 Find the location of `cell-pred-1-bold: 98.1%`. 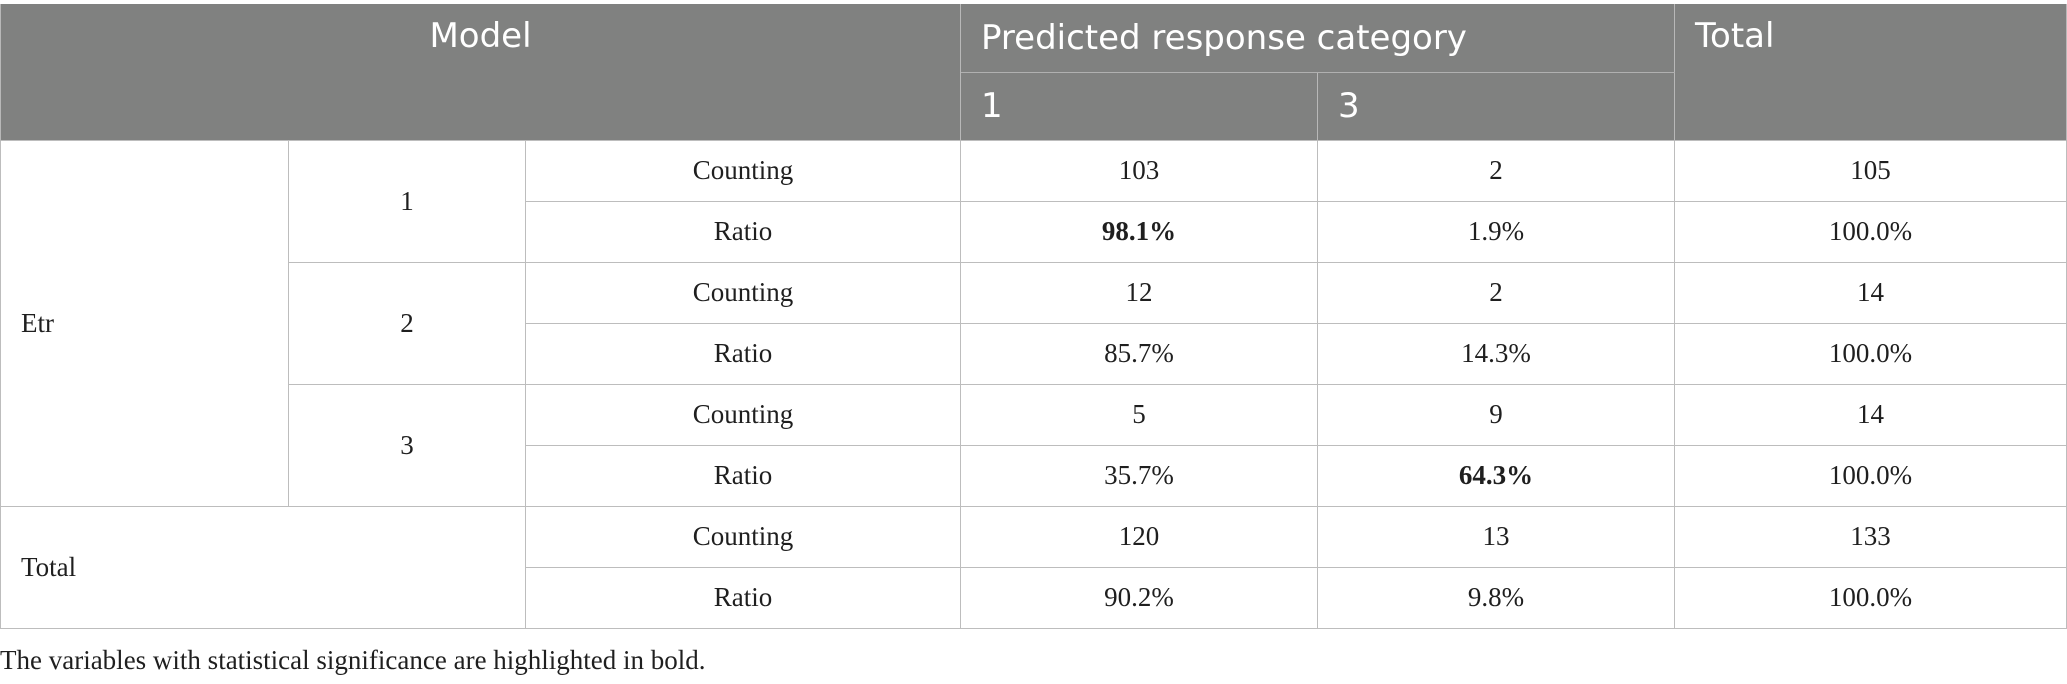

cell-pred-1-bold: 98.1% is located at coordinates (1139, 231).